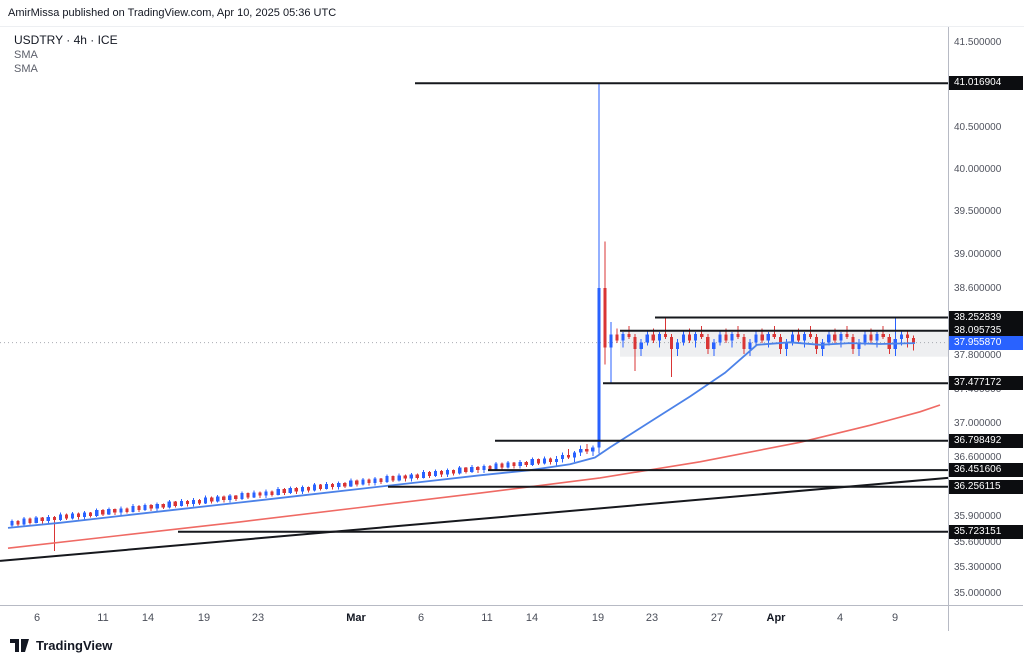 The image size is (1024, 661). I want to click on chart-legend: USDTRY · 4h · ICE SMA SMA, so click(66, 54).